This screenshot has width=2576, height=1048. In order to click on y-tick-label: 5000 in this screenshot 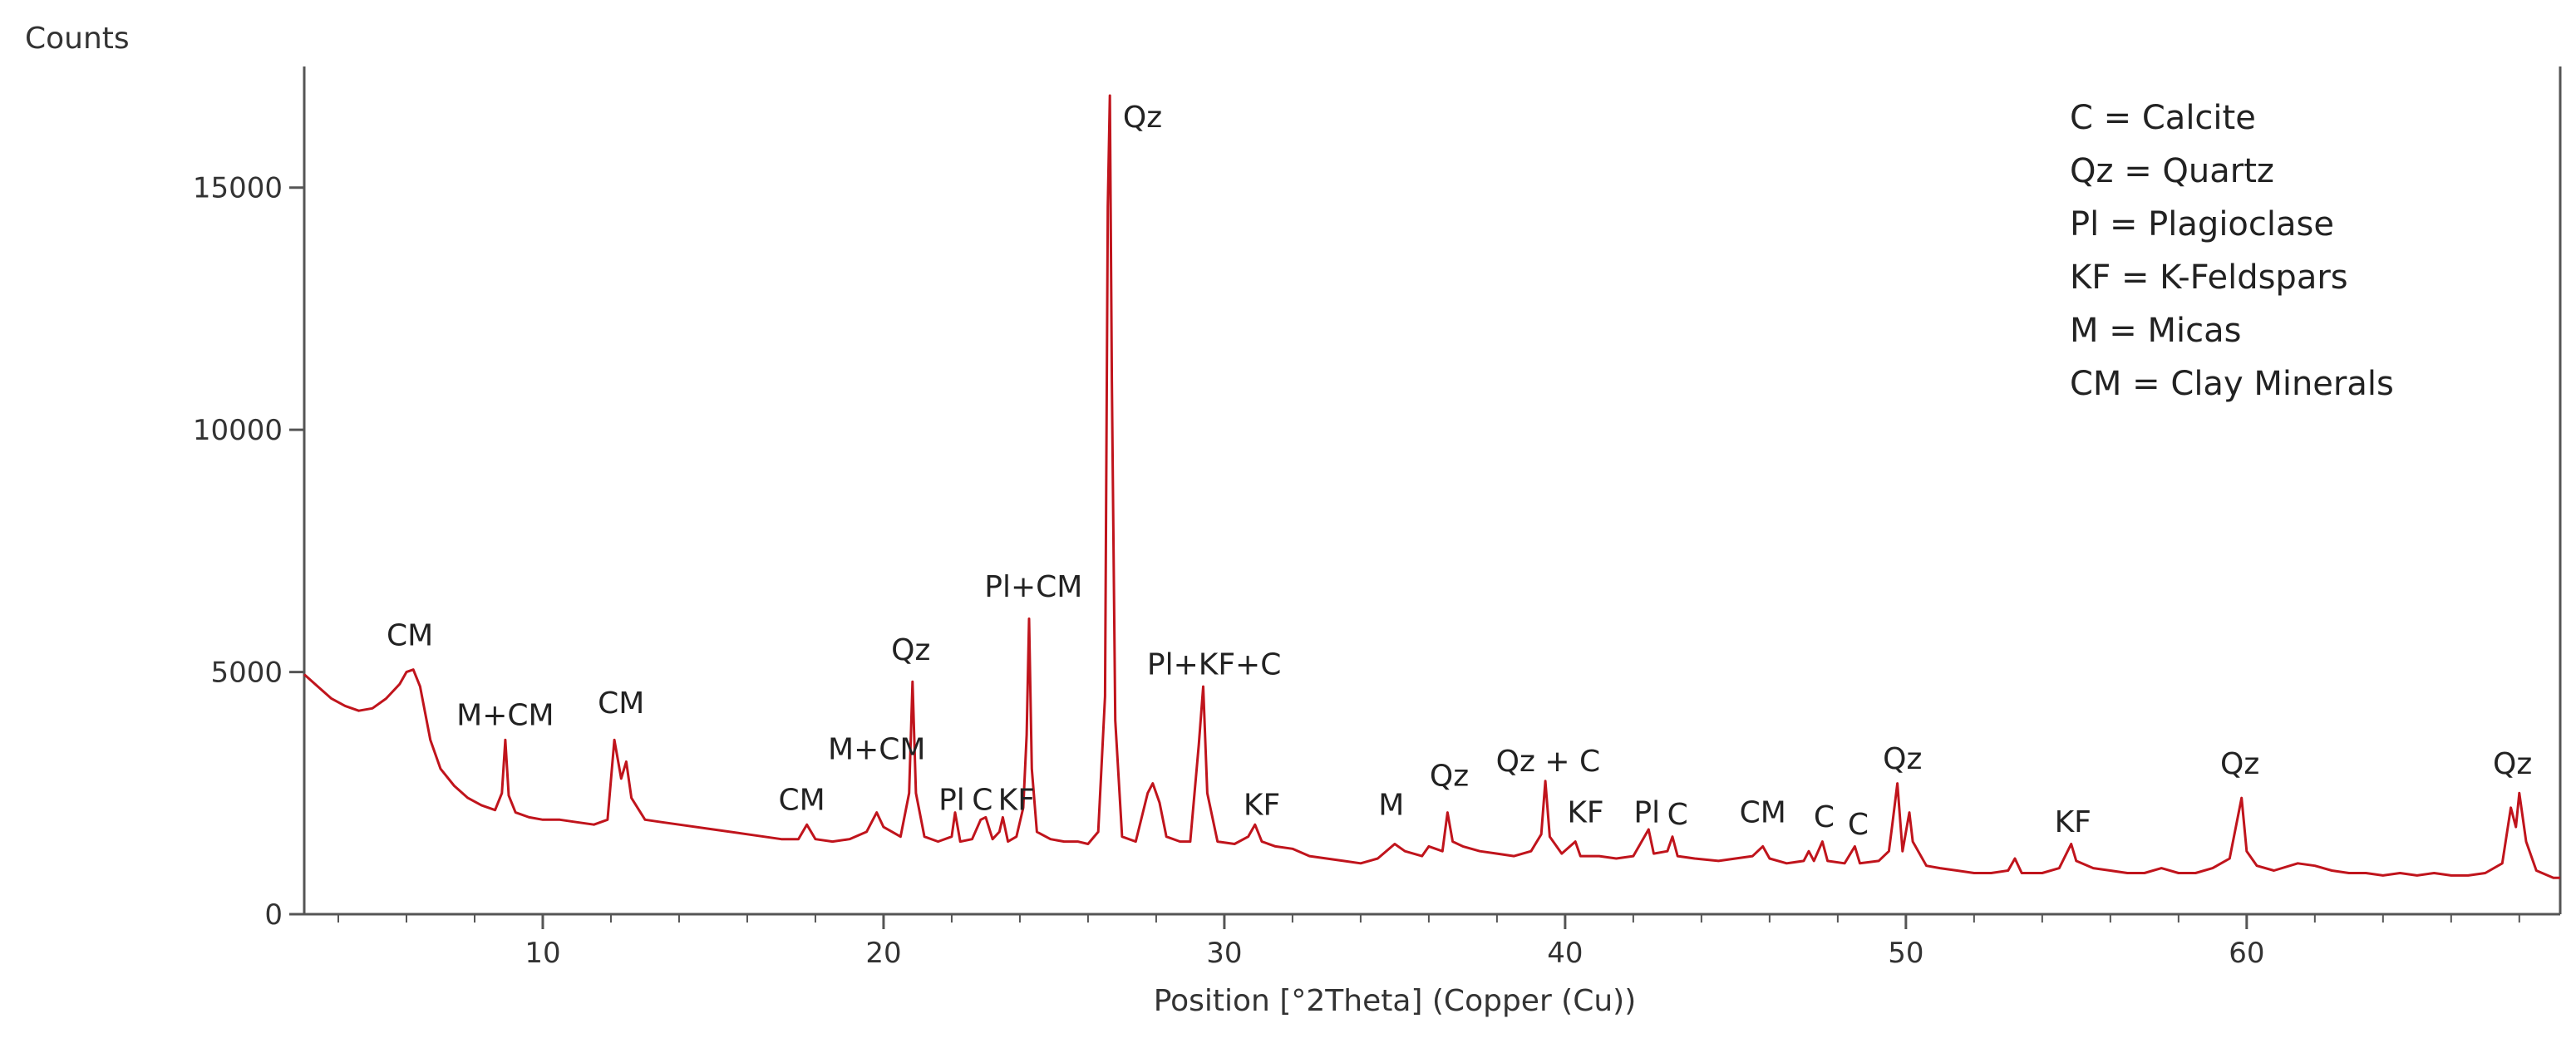, I will do `click(246, 674)`.